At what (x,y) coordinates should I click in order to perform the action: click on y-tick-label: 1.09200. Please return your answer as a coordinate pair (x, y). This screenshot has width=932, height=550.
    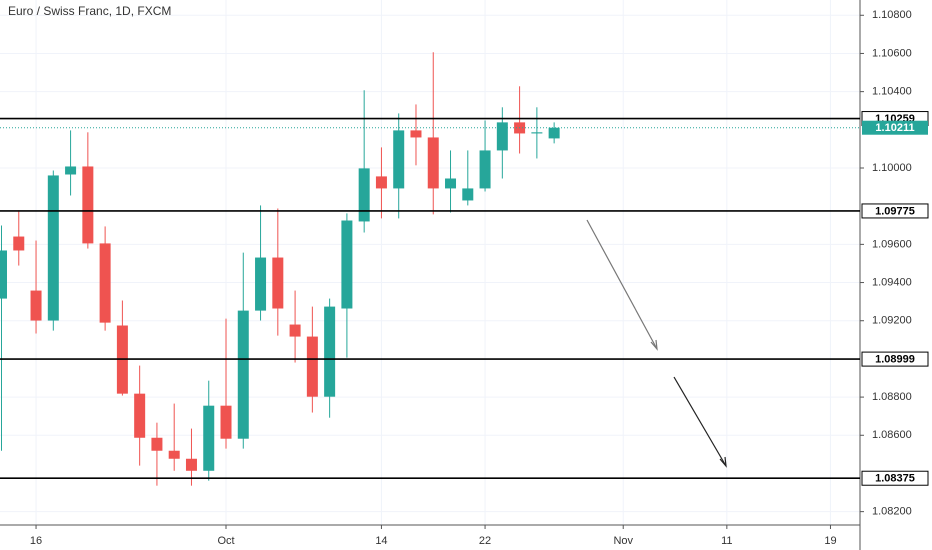
    Looking at the image, I should click on (892, 321).